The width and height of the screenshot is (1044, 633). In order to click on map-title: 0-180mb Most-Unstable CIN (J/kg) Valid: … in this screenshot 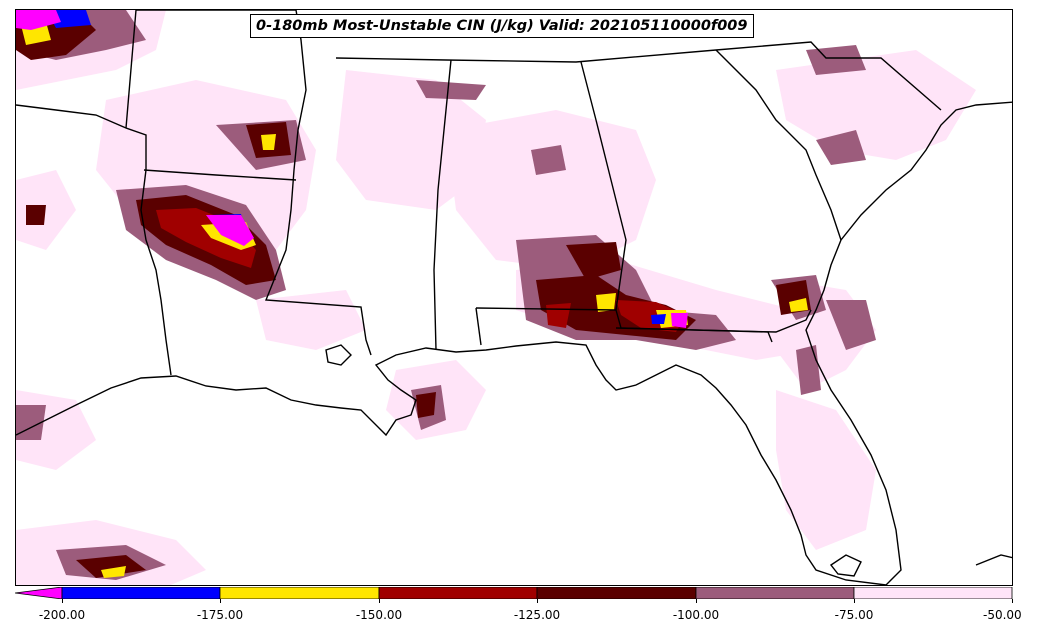, I will do `click(502, 26)`.